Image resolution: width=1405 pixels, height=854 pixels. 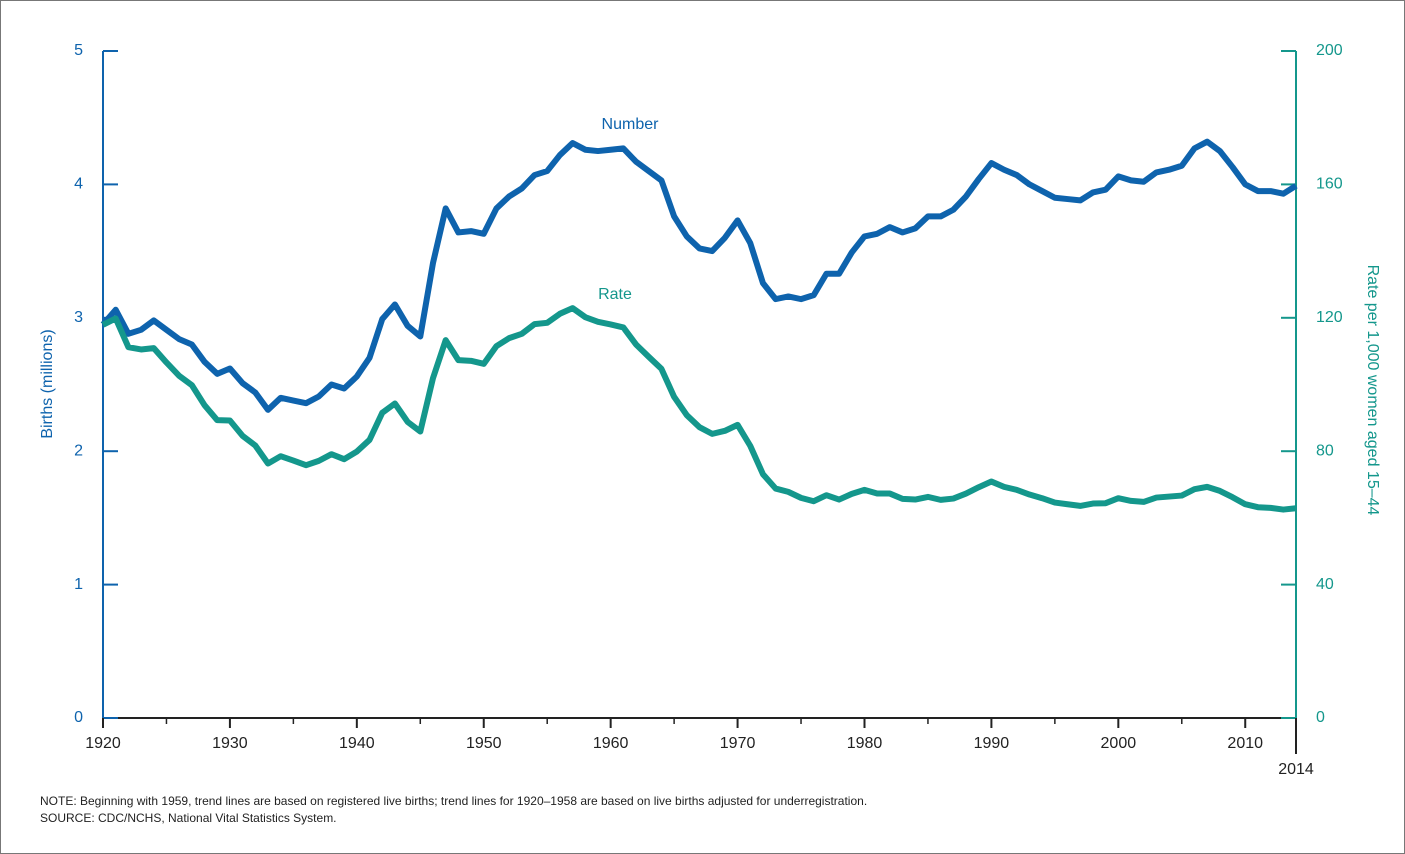 What do you see at coordinates (78, 450) in the screenshot?
I see `y-tick-label: 2` at bounding box center [78, 450].